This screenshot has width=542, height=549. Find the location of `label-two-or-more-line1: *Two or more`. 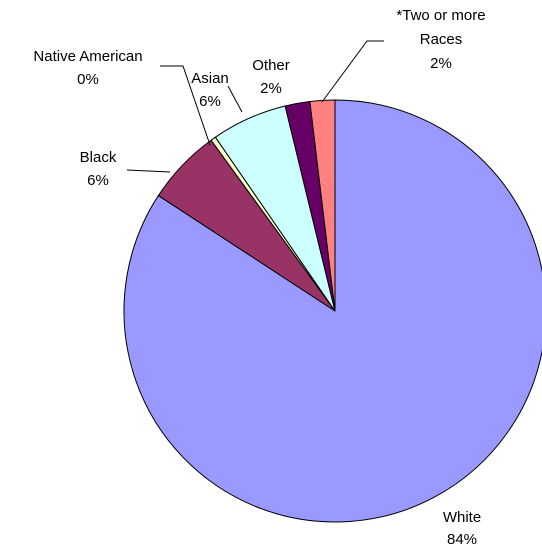

label-two-or-more-line1: *Two or more is located at coordinates (440, 15).